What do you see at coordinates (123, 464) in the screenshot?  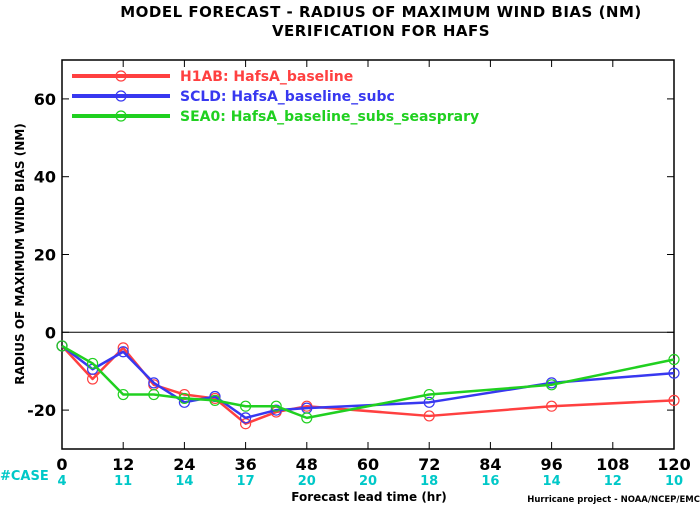 I see `x-tick-label: 12` at bounding box center [123, 464].